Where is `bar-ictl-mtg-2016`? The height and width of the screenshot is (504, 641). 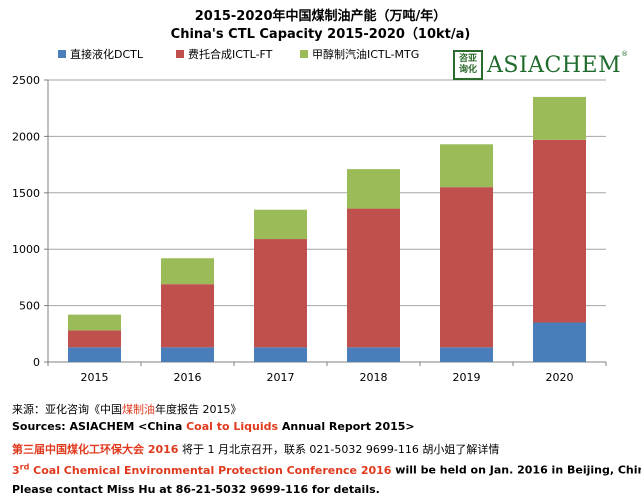 bar-ictl-mtg-2016 is located at coordinates (187, 271).